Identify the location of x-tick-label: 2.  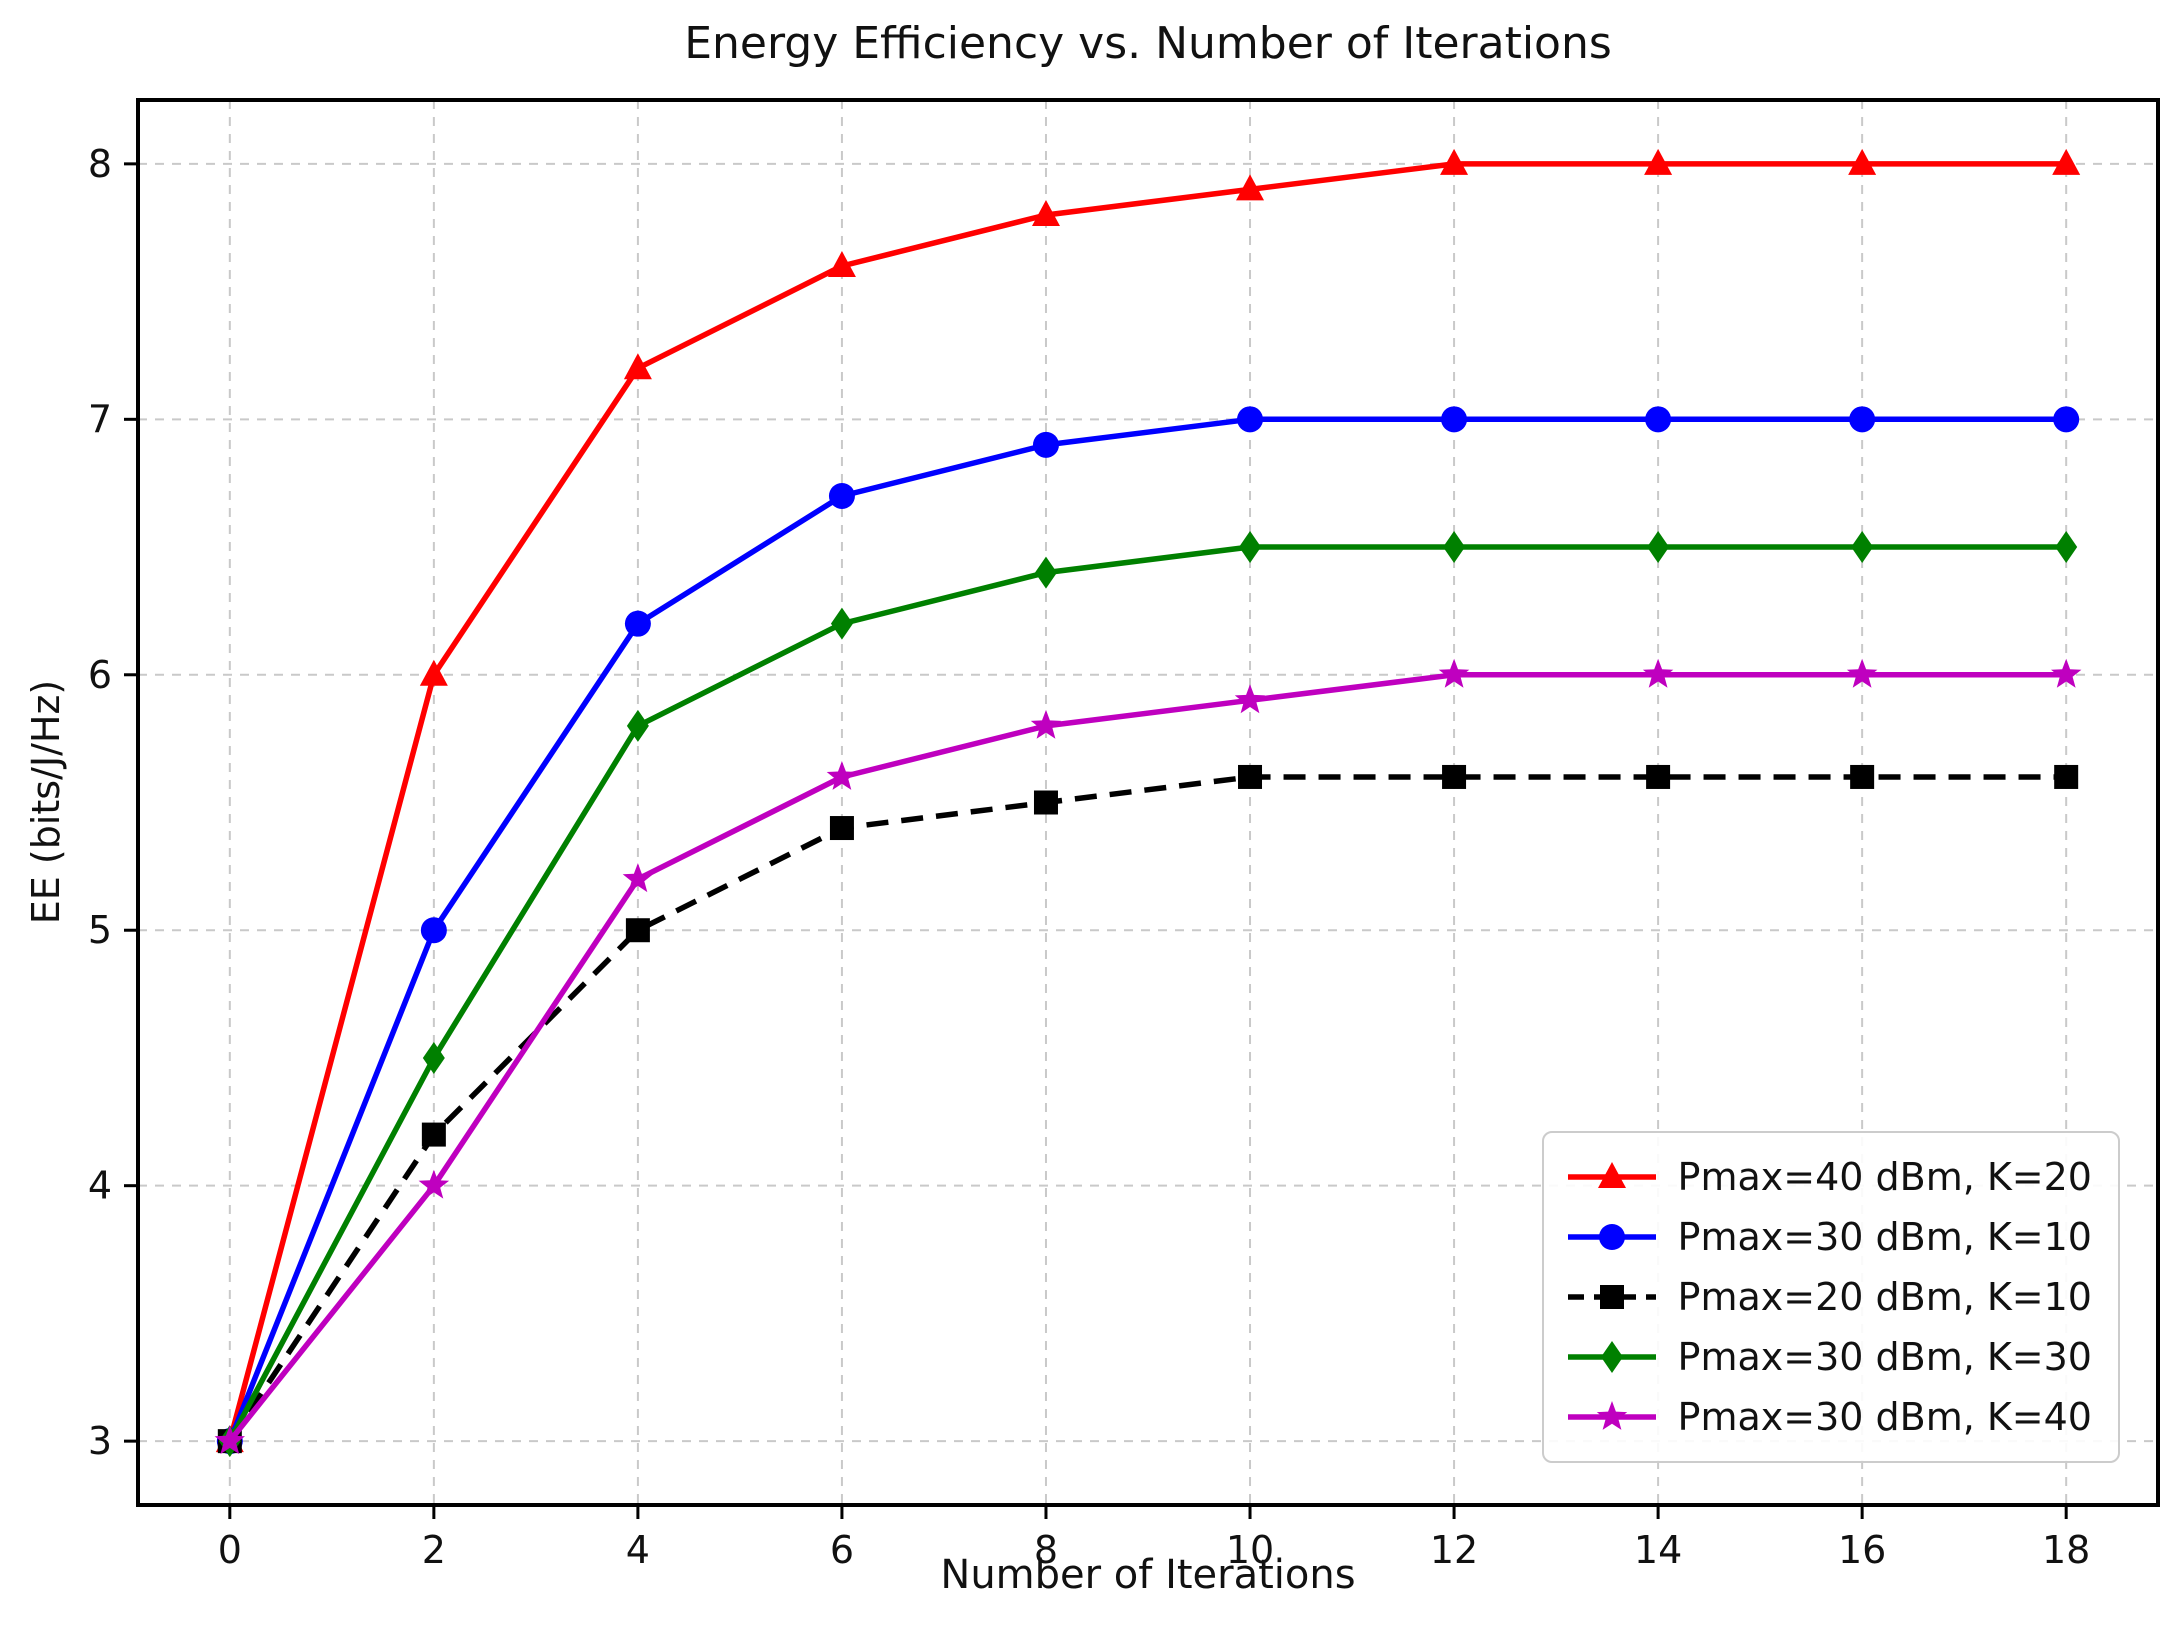
(434, 1550).